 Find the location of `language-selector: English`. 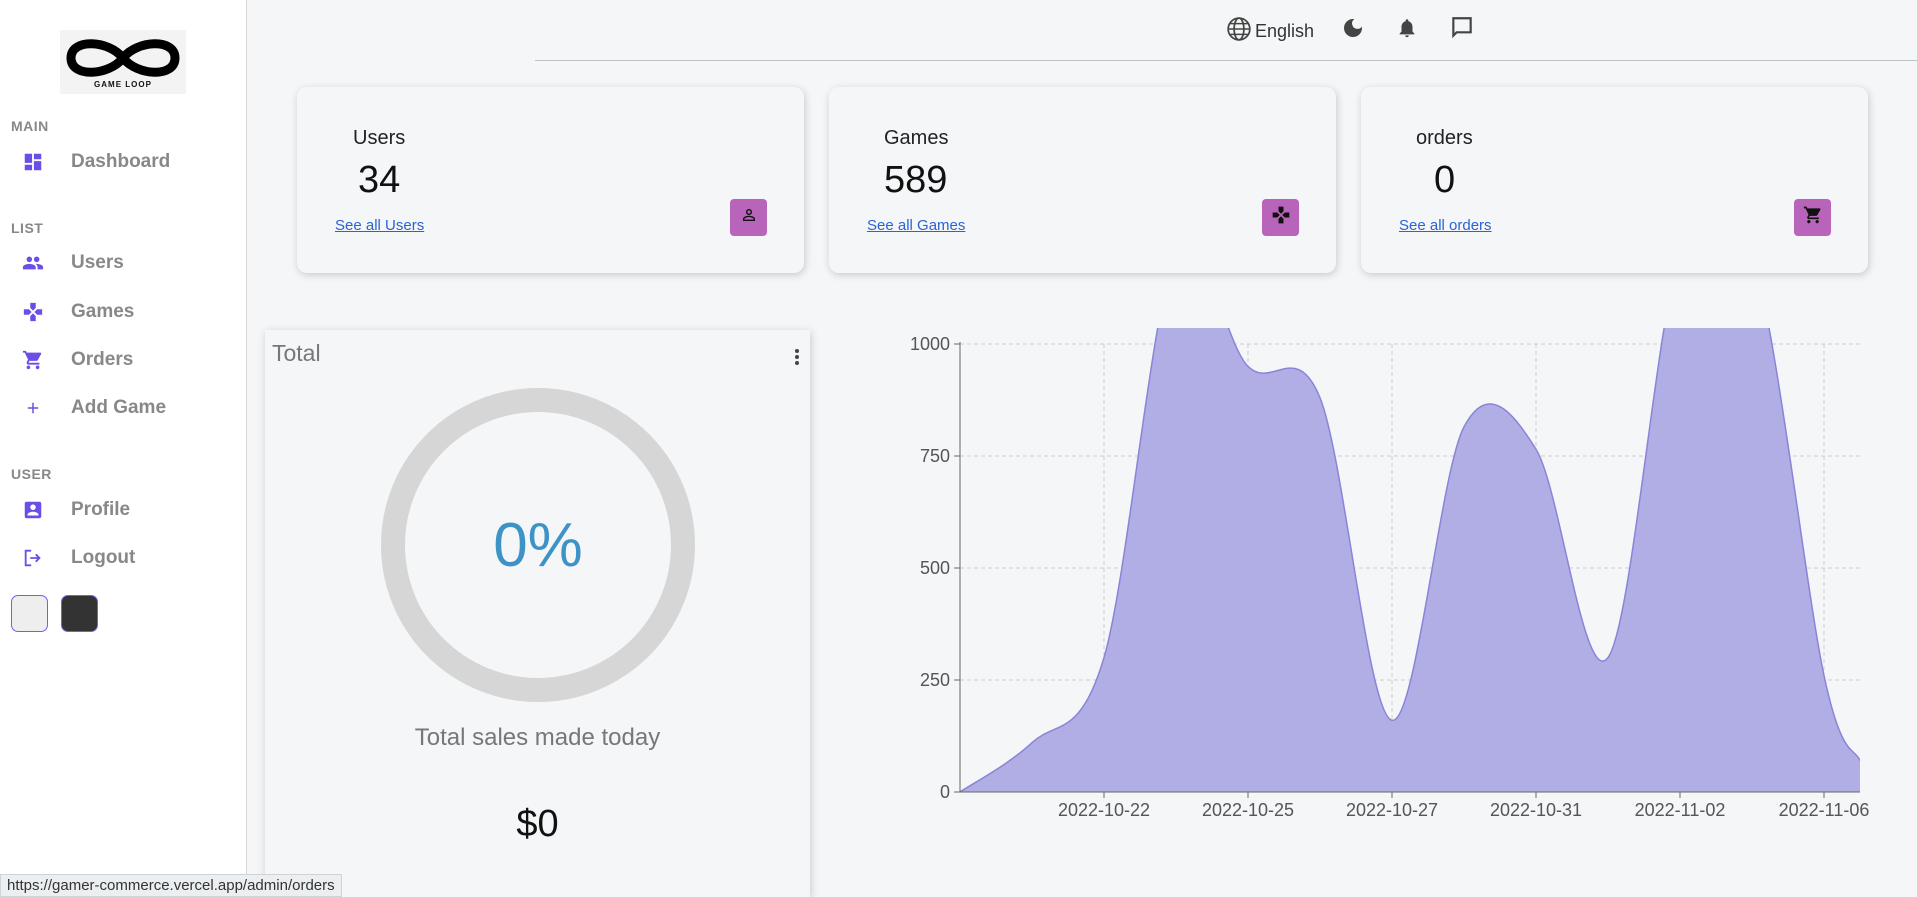

language-selector: English is located at coordinates (1270, 31).